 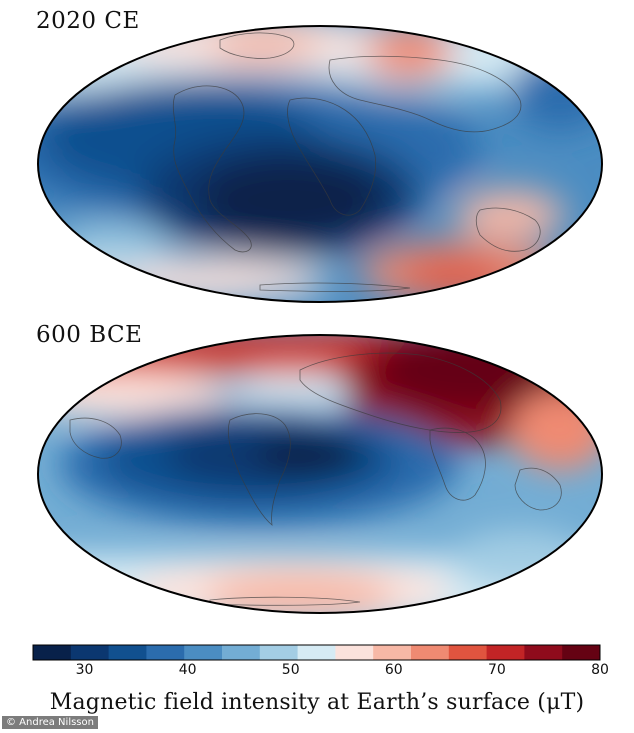 I want to click on photo-credit: © Andrea Nilsson, so click(x=50, y=722).